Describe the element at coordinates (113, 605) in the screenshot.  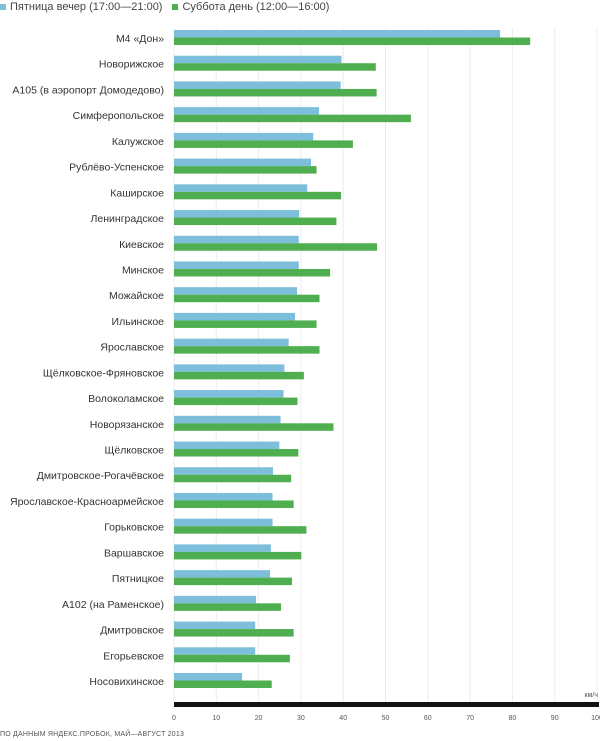
I see `category-label: А102 (на Раменское)` at that location.